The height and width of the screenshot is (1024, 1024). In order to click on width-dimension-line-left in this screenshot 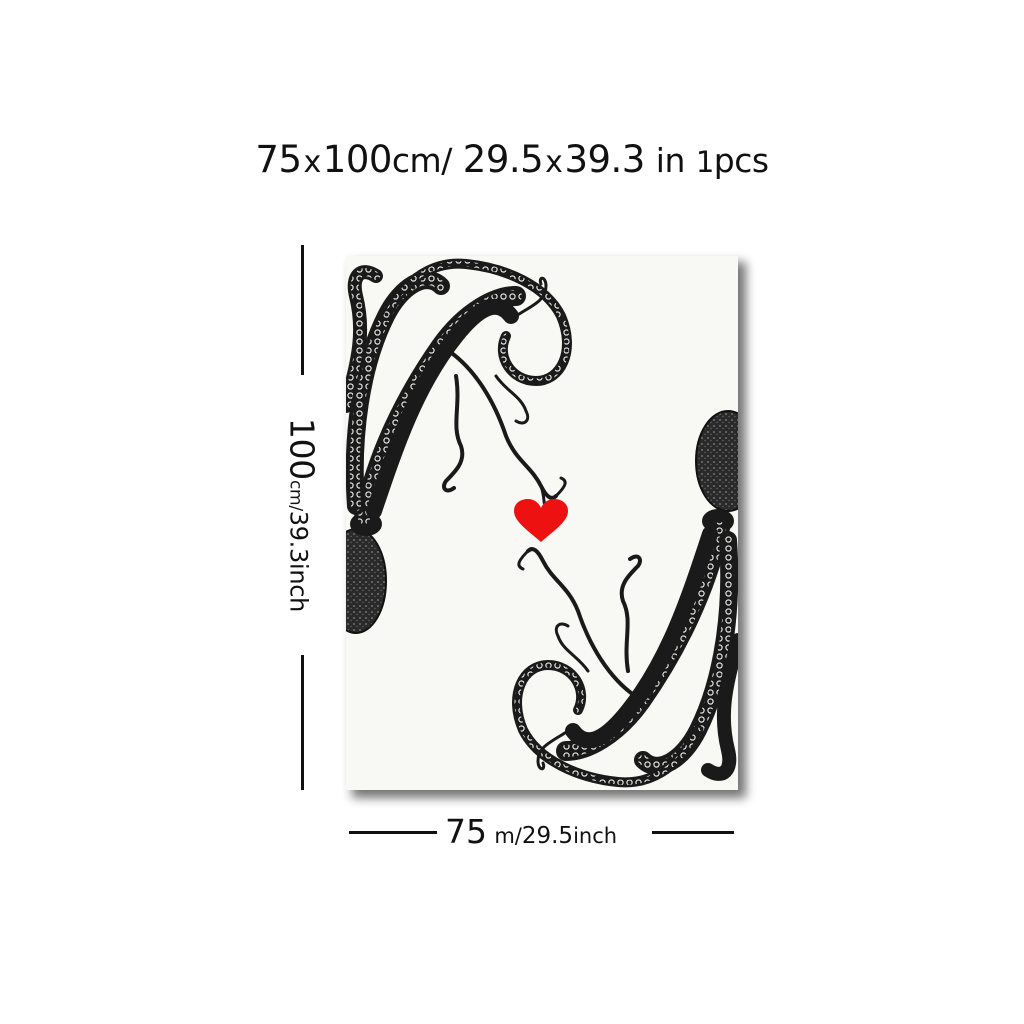, I will do `click(393, 832)`.